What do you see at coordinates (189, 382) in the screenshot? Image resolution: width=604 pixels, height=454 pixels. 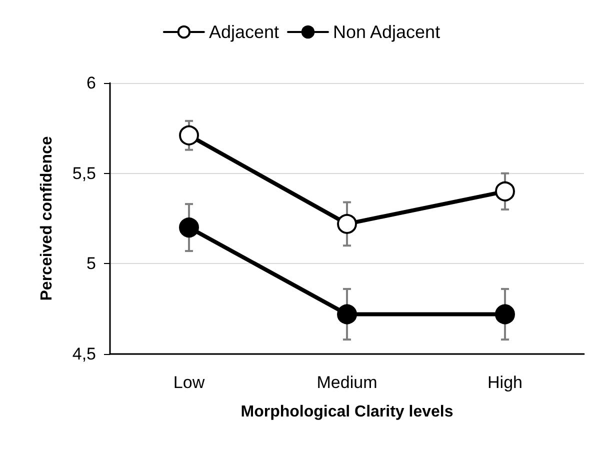 I see `x-tick-label: Low` at bounding box center [189, 382].